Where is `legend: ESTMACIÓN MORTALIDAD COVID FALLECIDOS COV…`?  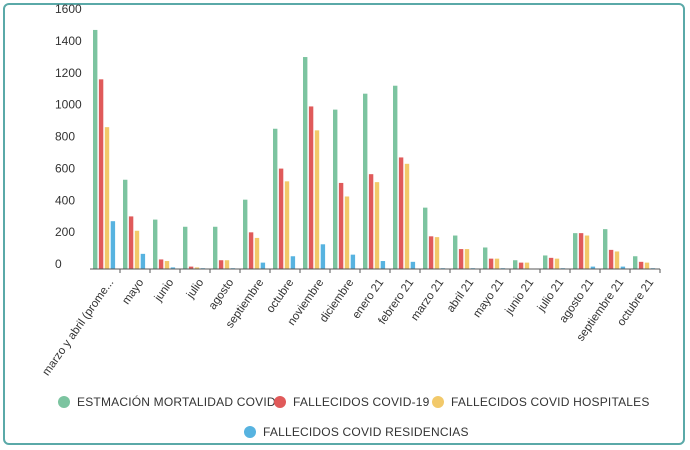
legend: ESTMACIÓN MORTALIDAD COVID FALLECIDOS COV… is located at coordinates (354, 416).